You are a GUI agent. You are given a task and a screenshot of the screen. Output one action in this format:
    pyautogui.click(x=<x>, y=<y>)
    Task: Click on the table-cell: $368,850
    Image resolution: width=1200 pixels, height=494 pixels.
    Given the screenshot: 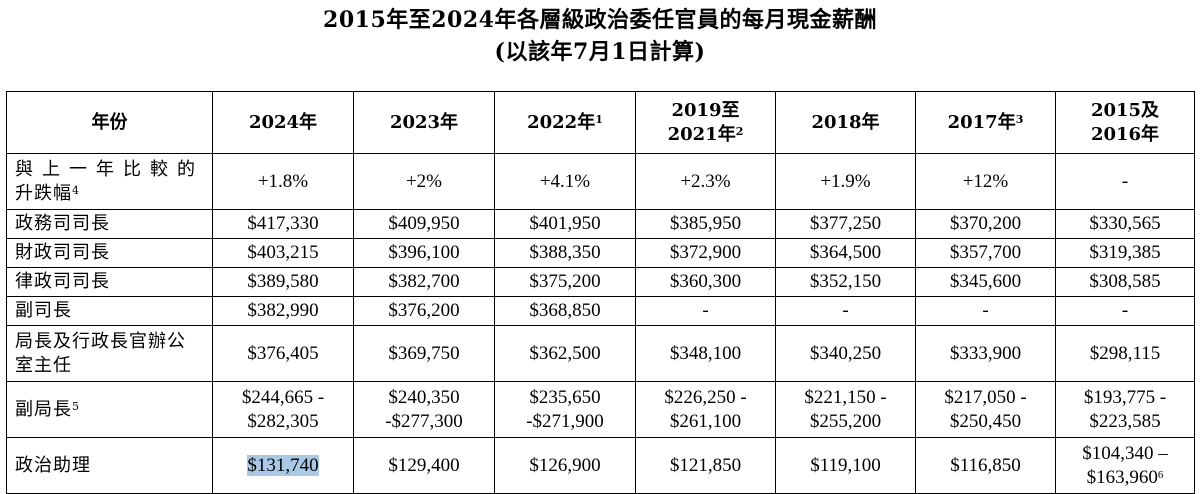 What is the action you would take?
    pyautogui.click(x=565, y=311)
    